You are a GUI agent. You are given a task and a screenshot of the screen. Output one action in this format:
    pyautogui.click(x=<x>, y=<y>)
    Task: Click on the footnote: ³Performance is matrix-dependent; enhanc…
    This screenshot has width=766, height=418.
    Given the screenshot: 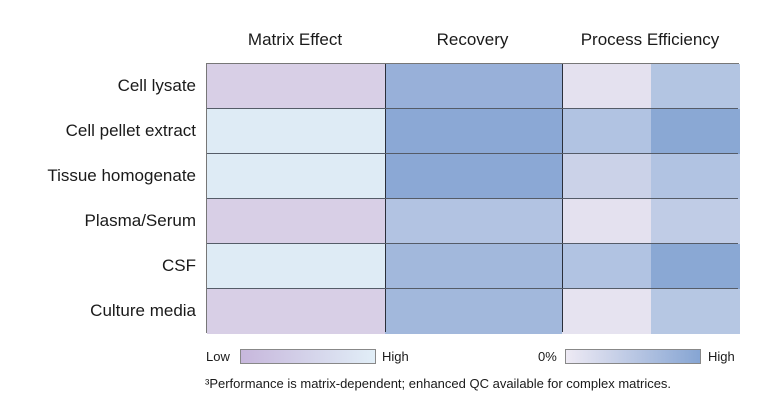 What is the action you would take?
    pyautogui.click(x=438, y=383)
    